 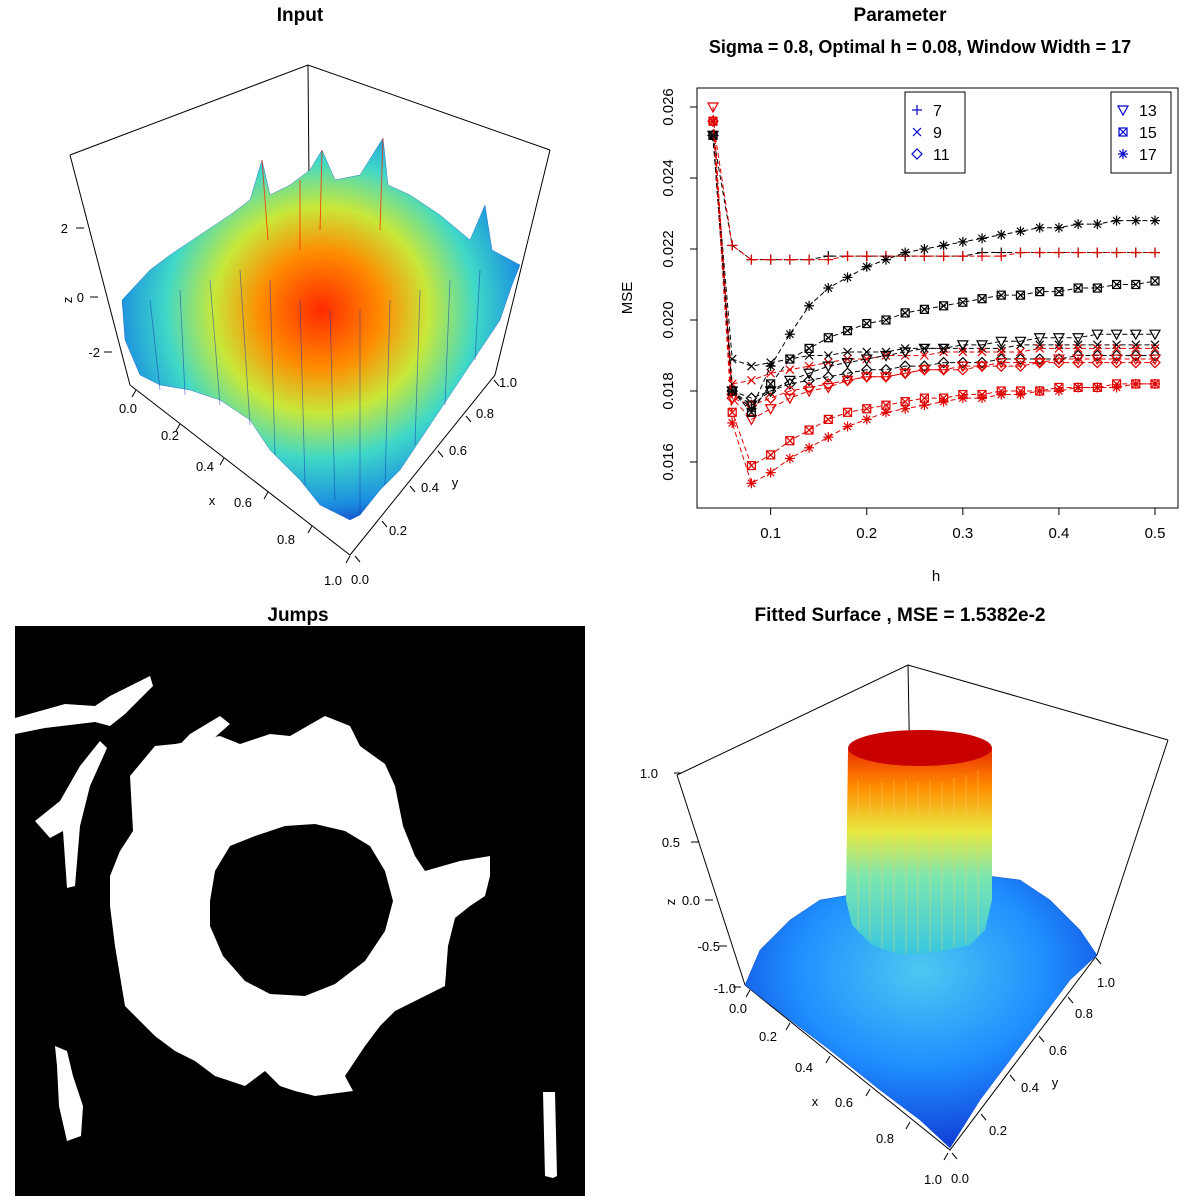 What do you see at coordinates (627, 298) in the screenshot?
I see `mse-y-axis-label: MSE` at bounding box center [627, 298].